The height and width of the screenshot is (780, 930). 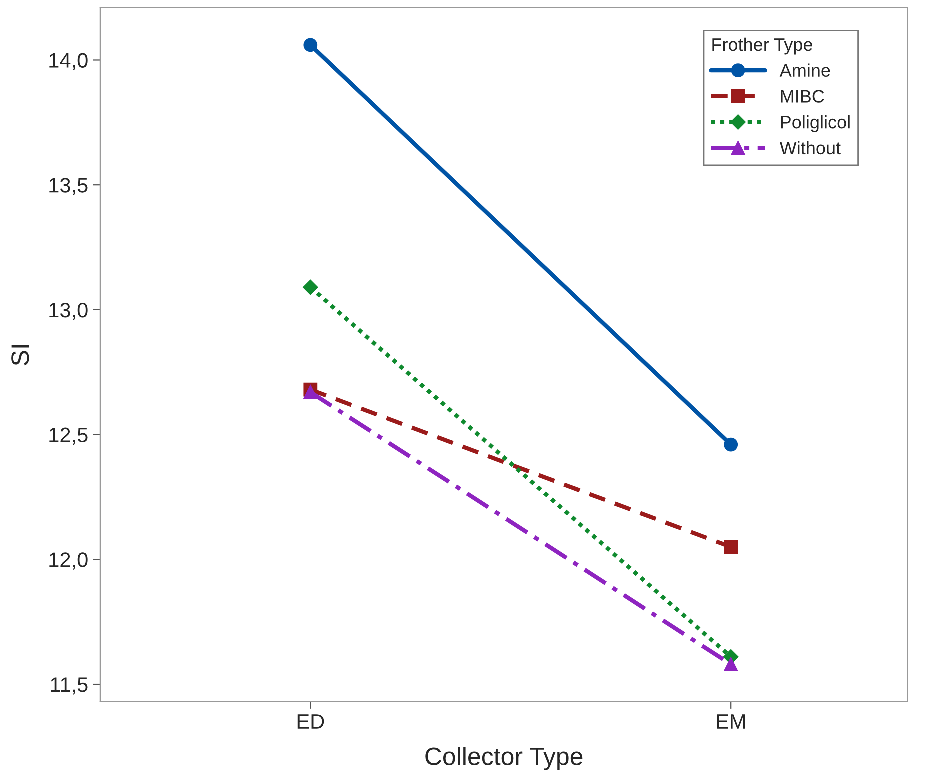 I want to click on legend-label: Poliglicol, so click(x=815, y=124).